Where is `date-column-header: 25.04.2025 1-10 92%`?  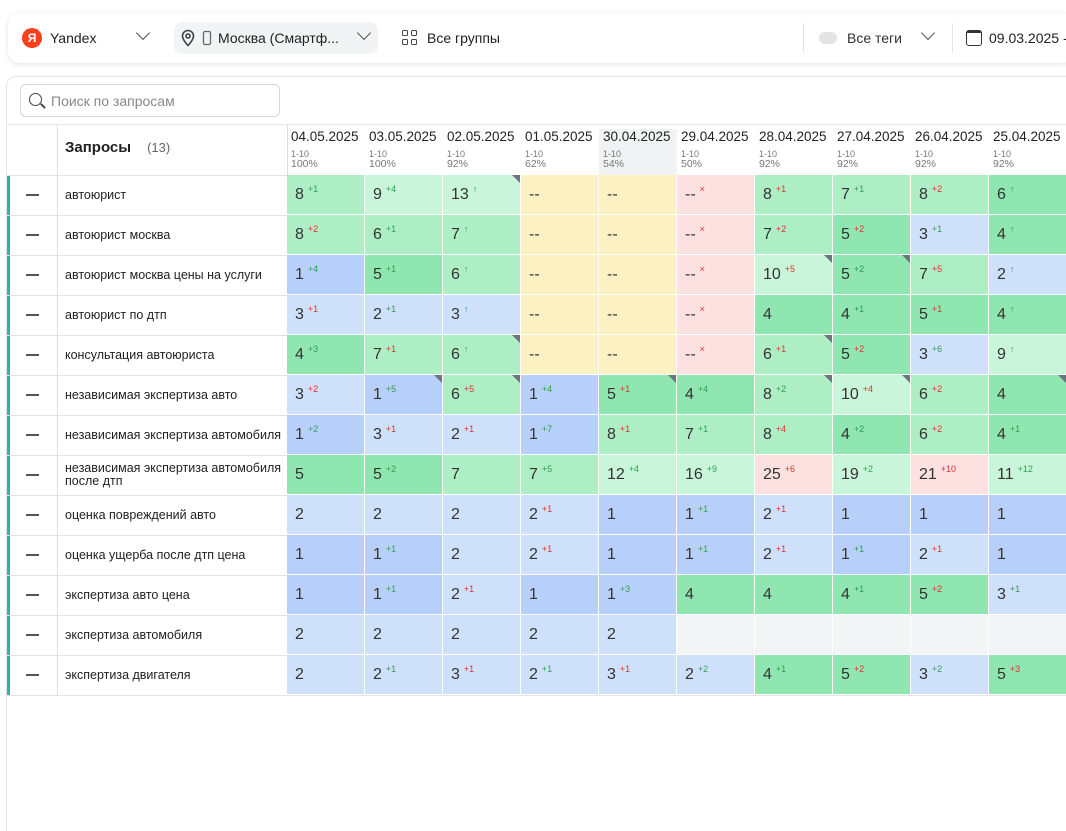 date-column-header: 25.04.2025 1-10 92% is located at coordinates (1027, 152).